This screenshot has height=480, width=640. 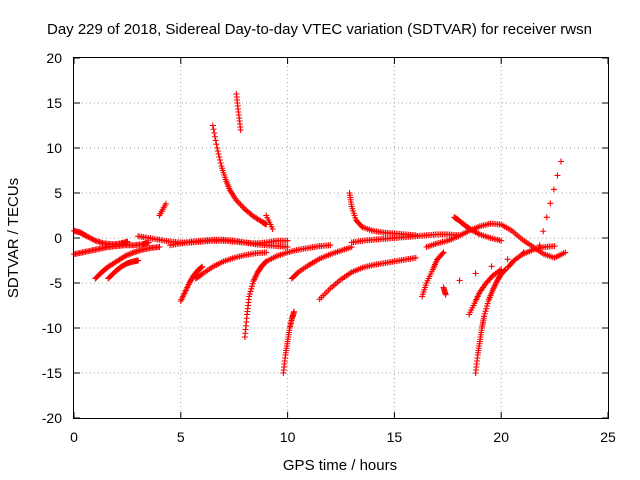 What do you see at coordinates (321, 263) in the screenshot?
I see `series-arc-m` at bounding box center [321, 263].